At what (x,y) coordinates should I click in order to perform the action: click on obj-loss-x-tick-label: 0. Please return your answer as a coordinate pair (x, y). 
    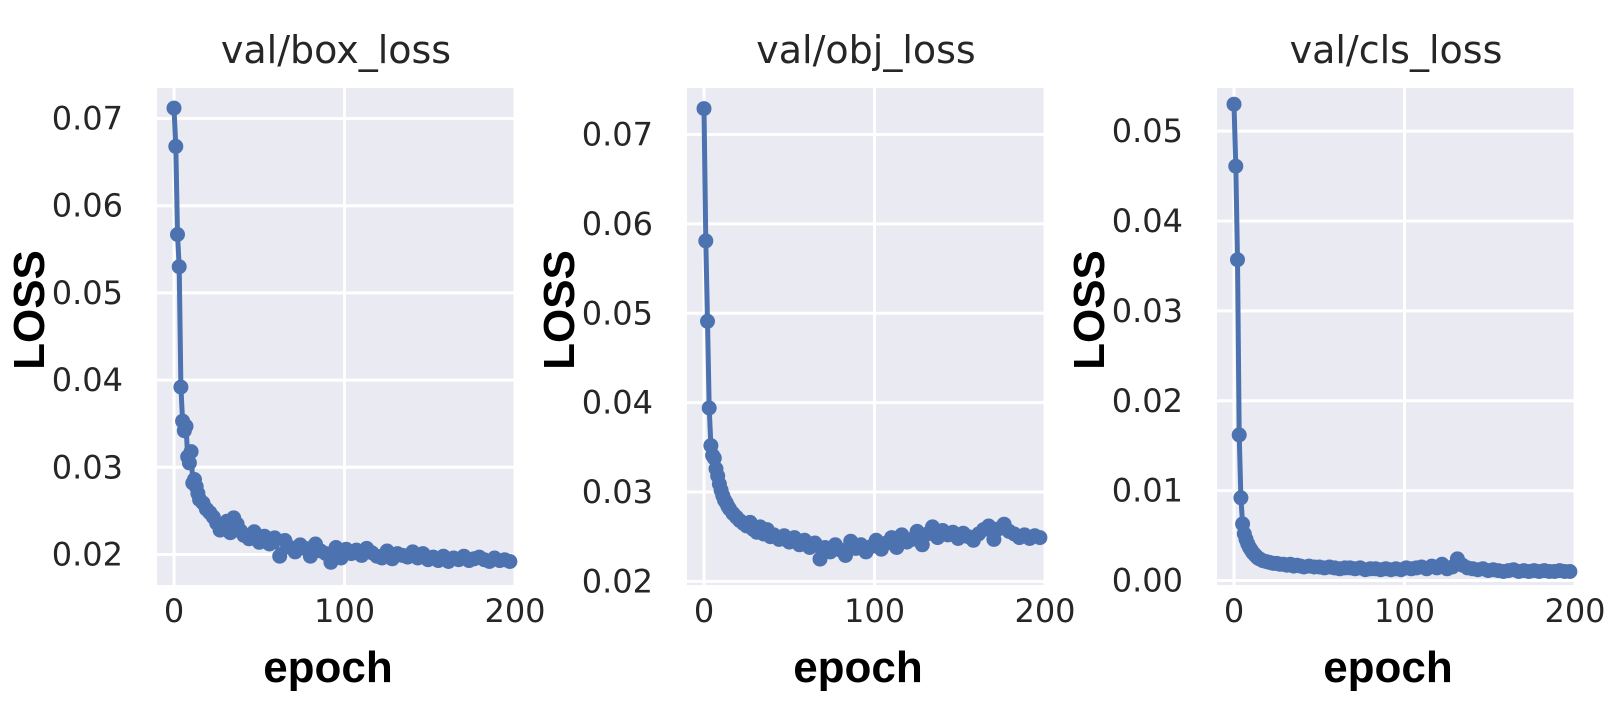
    Looking at the image, I should click on (704, 611).